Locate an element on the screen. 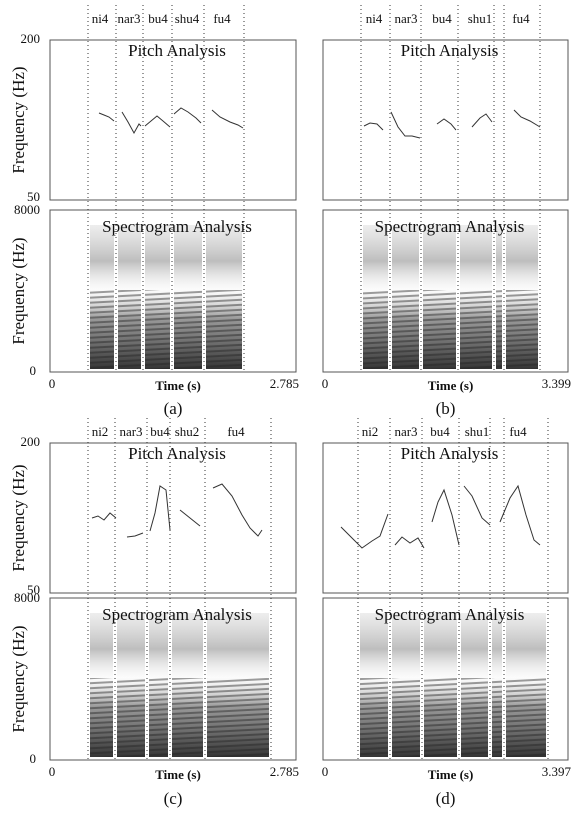  syllable-label: shu4 is located at coordinates (187, 18).